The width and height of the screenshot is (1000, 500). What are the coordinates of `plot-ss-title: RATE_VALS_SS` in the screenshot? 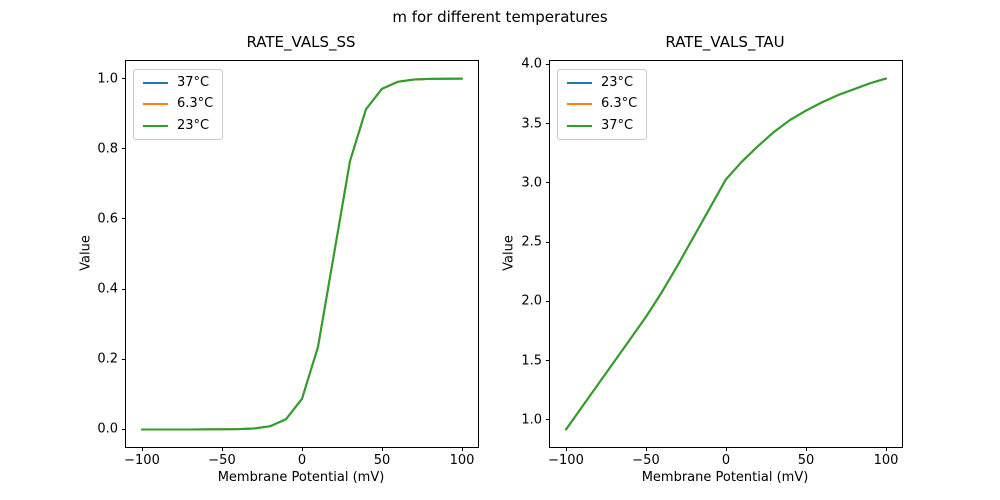 It's located at (301, 42).